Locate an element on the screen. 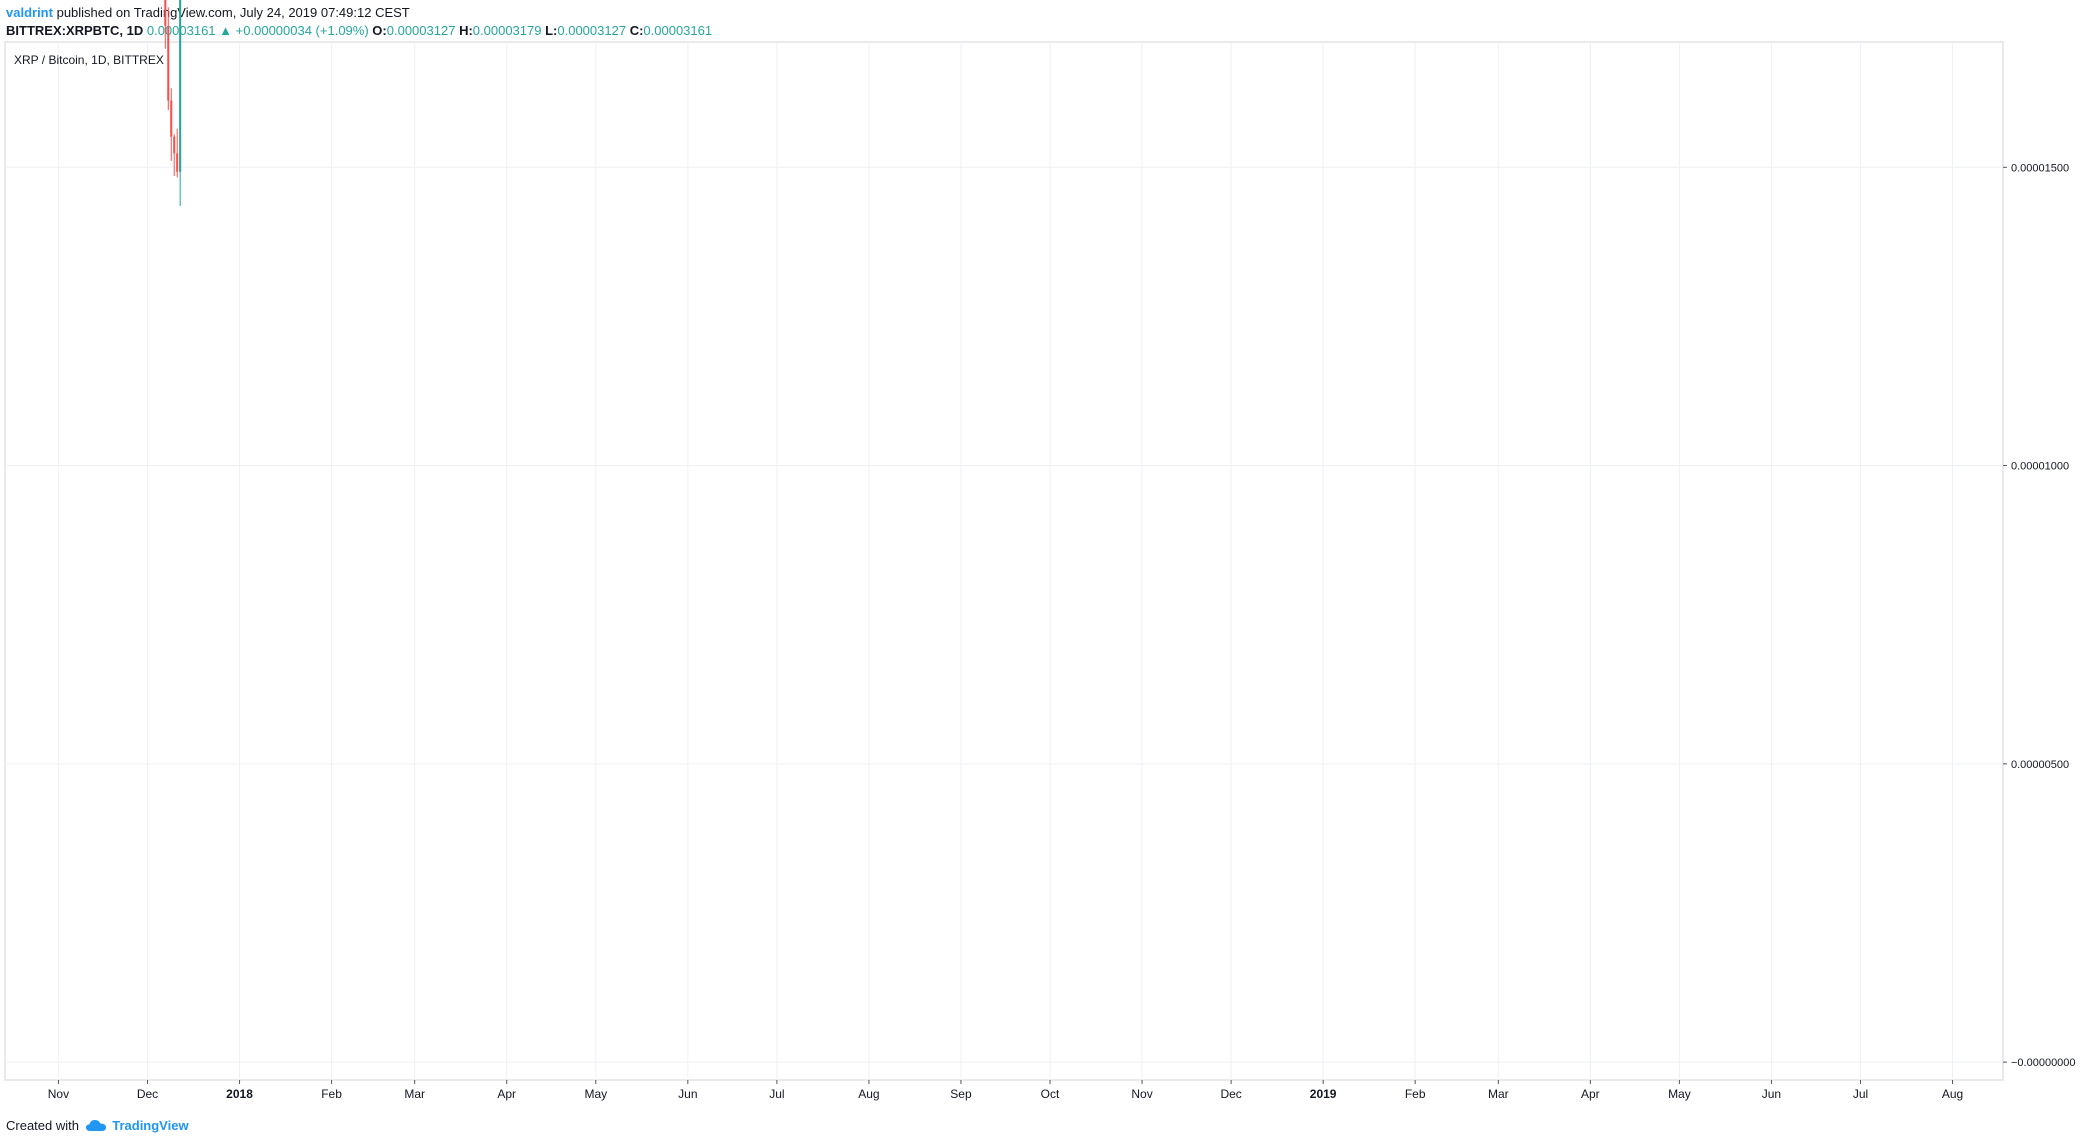  candles is located at coordinates (173, 103).